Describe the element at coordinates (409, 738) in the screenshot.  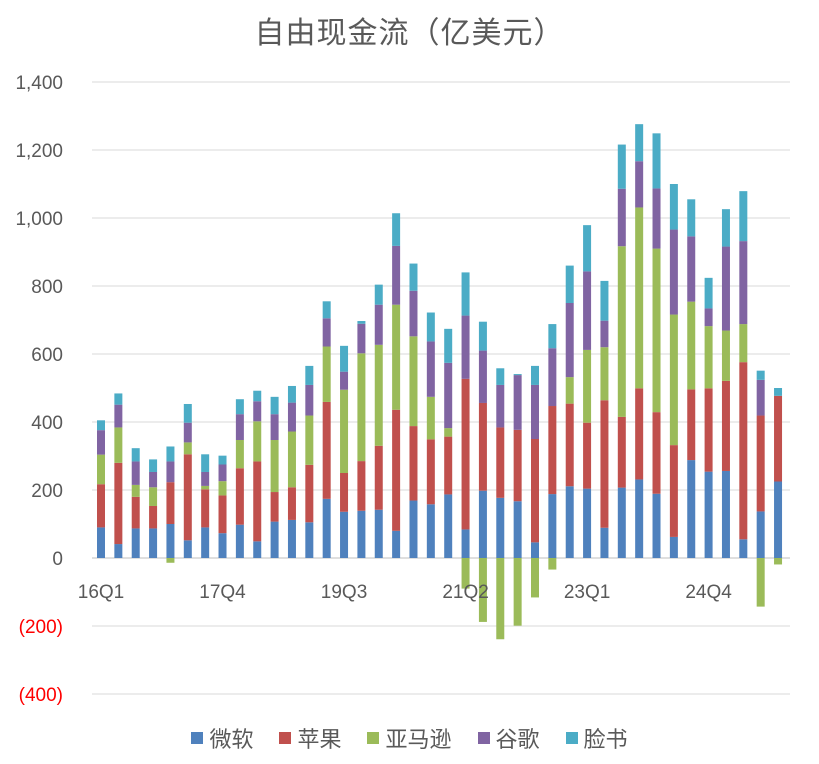
I see `legend: 微软 苹果 亚马逊 谷歌 脸书` at that location.